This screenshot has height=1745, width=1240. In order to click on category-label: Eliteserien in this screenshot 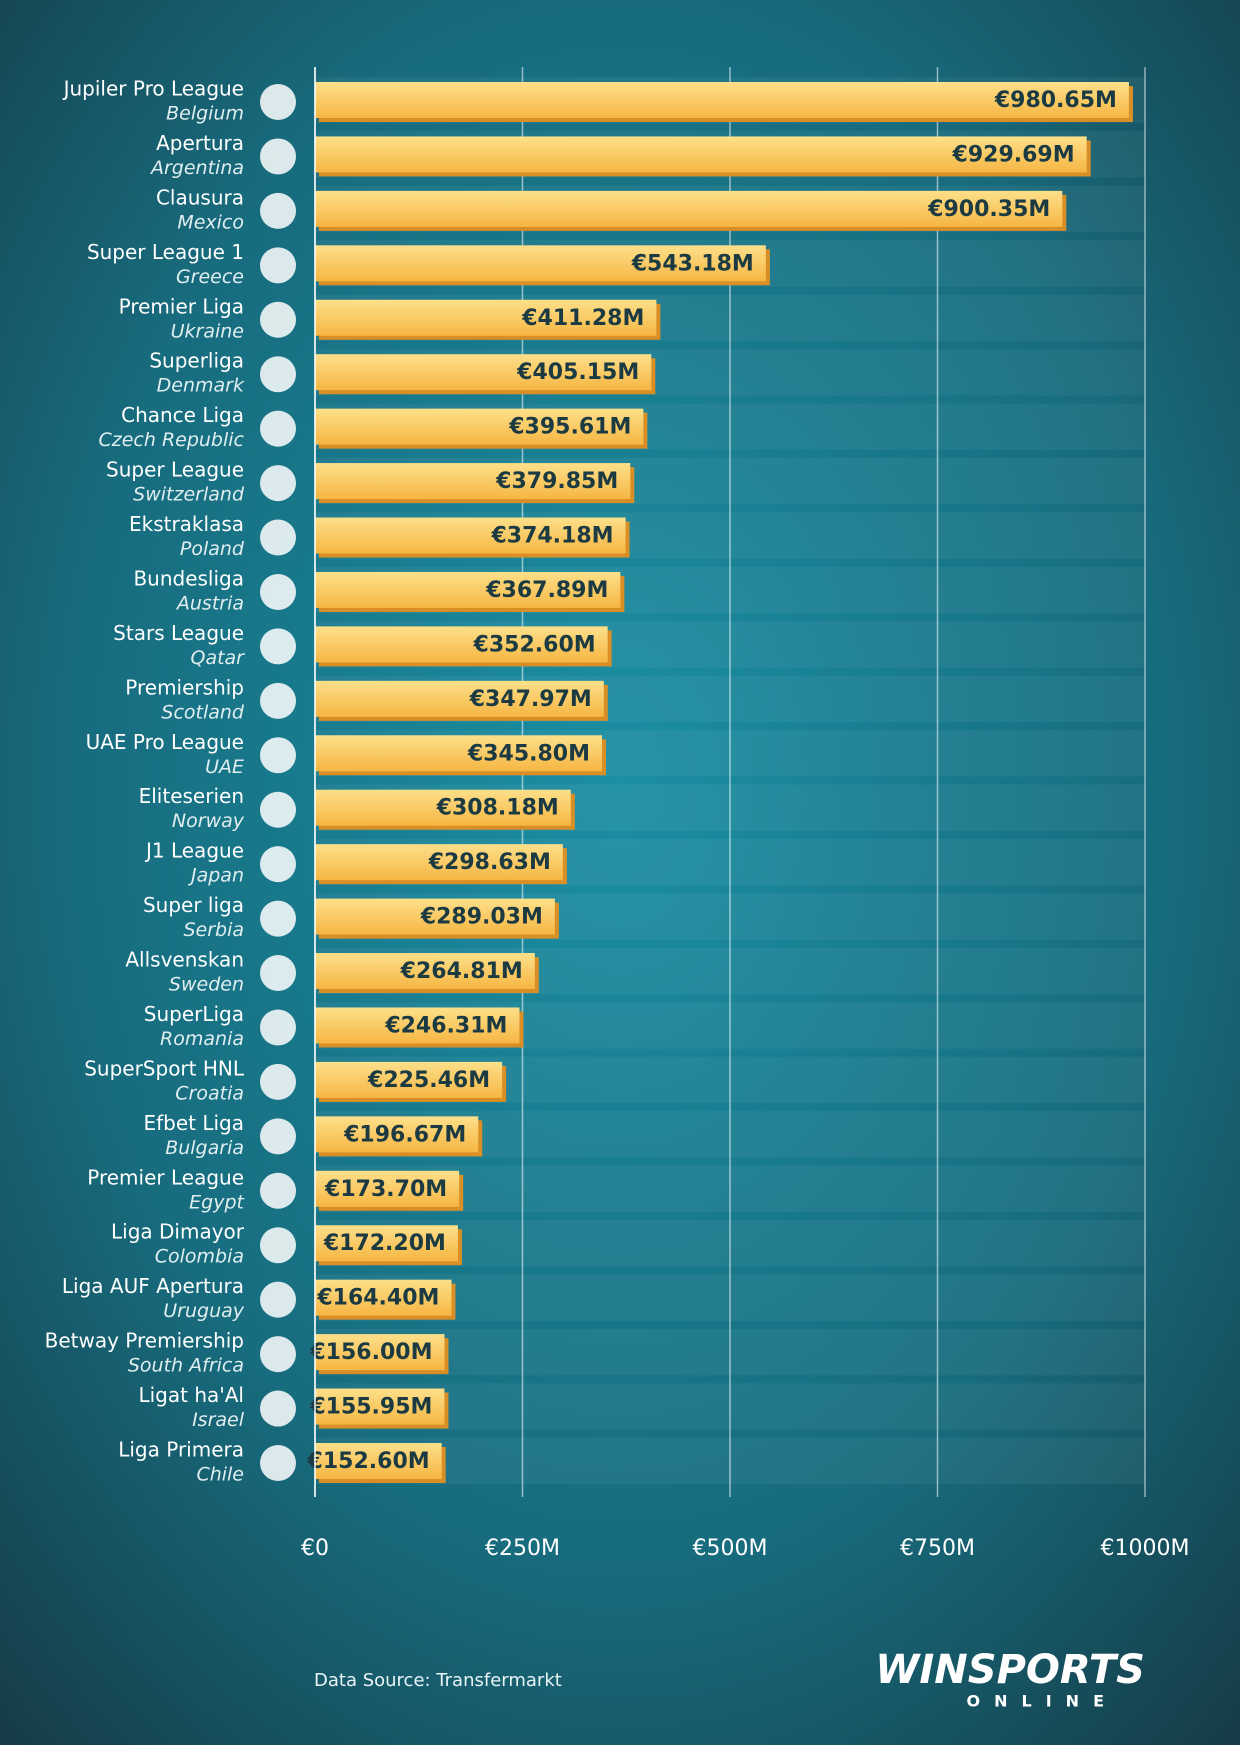, I will do `click(191, 796)`.